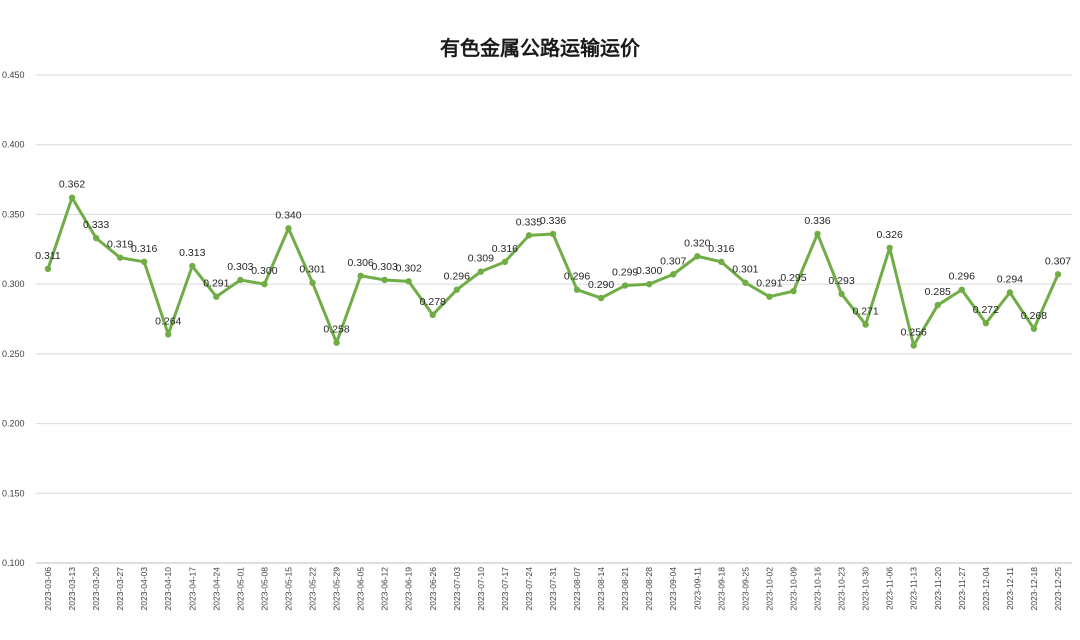 This screenshot has height=640, width=1080. I want to click on x-tick-label: 2023-04-17, so click(192, 589).